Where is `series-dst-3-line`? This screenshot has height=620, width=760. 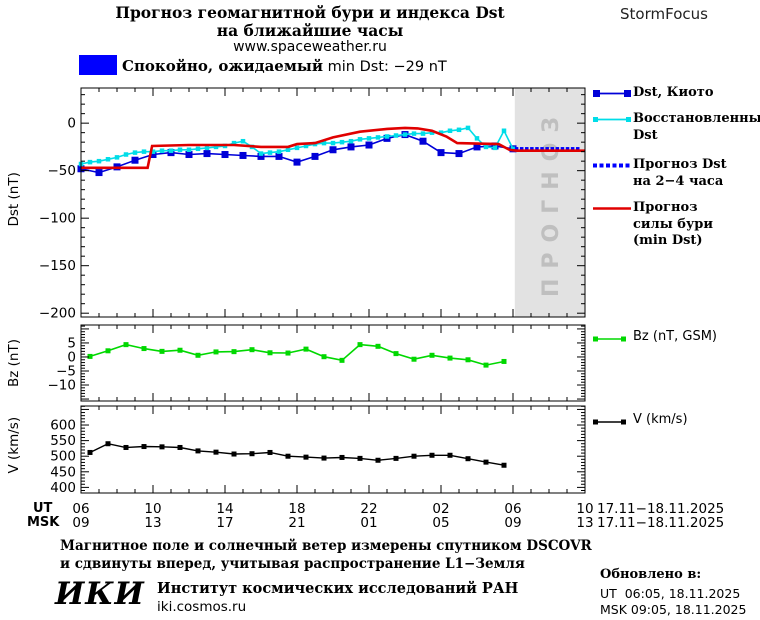 series-dst-3-line is located at coordinates (333, 148).